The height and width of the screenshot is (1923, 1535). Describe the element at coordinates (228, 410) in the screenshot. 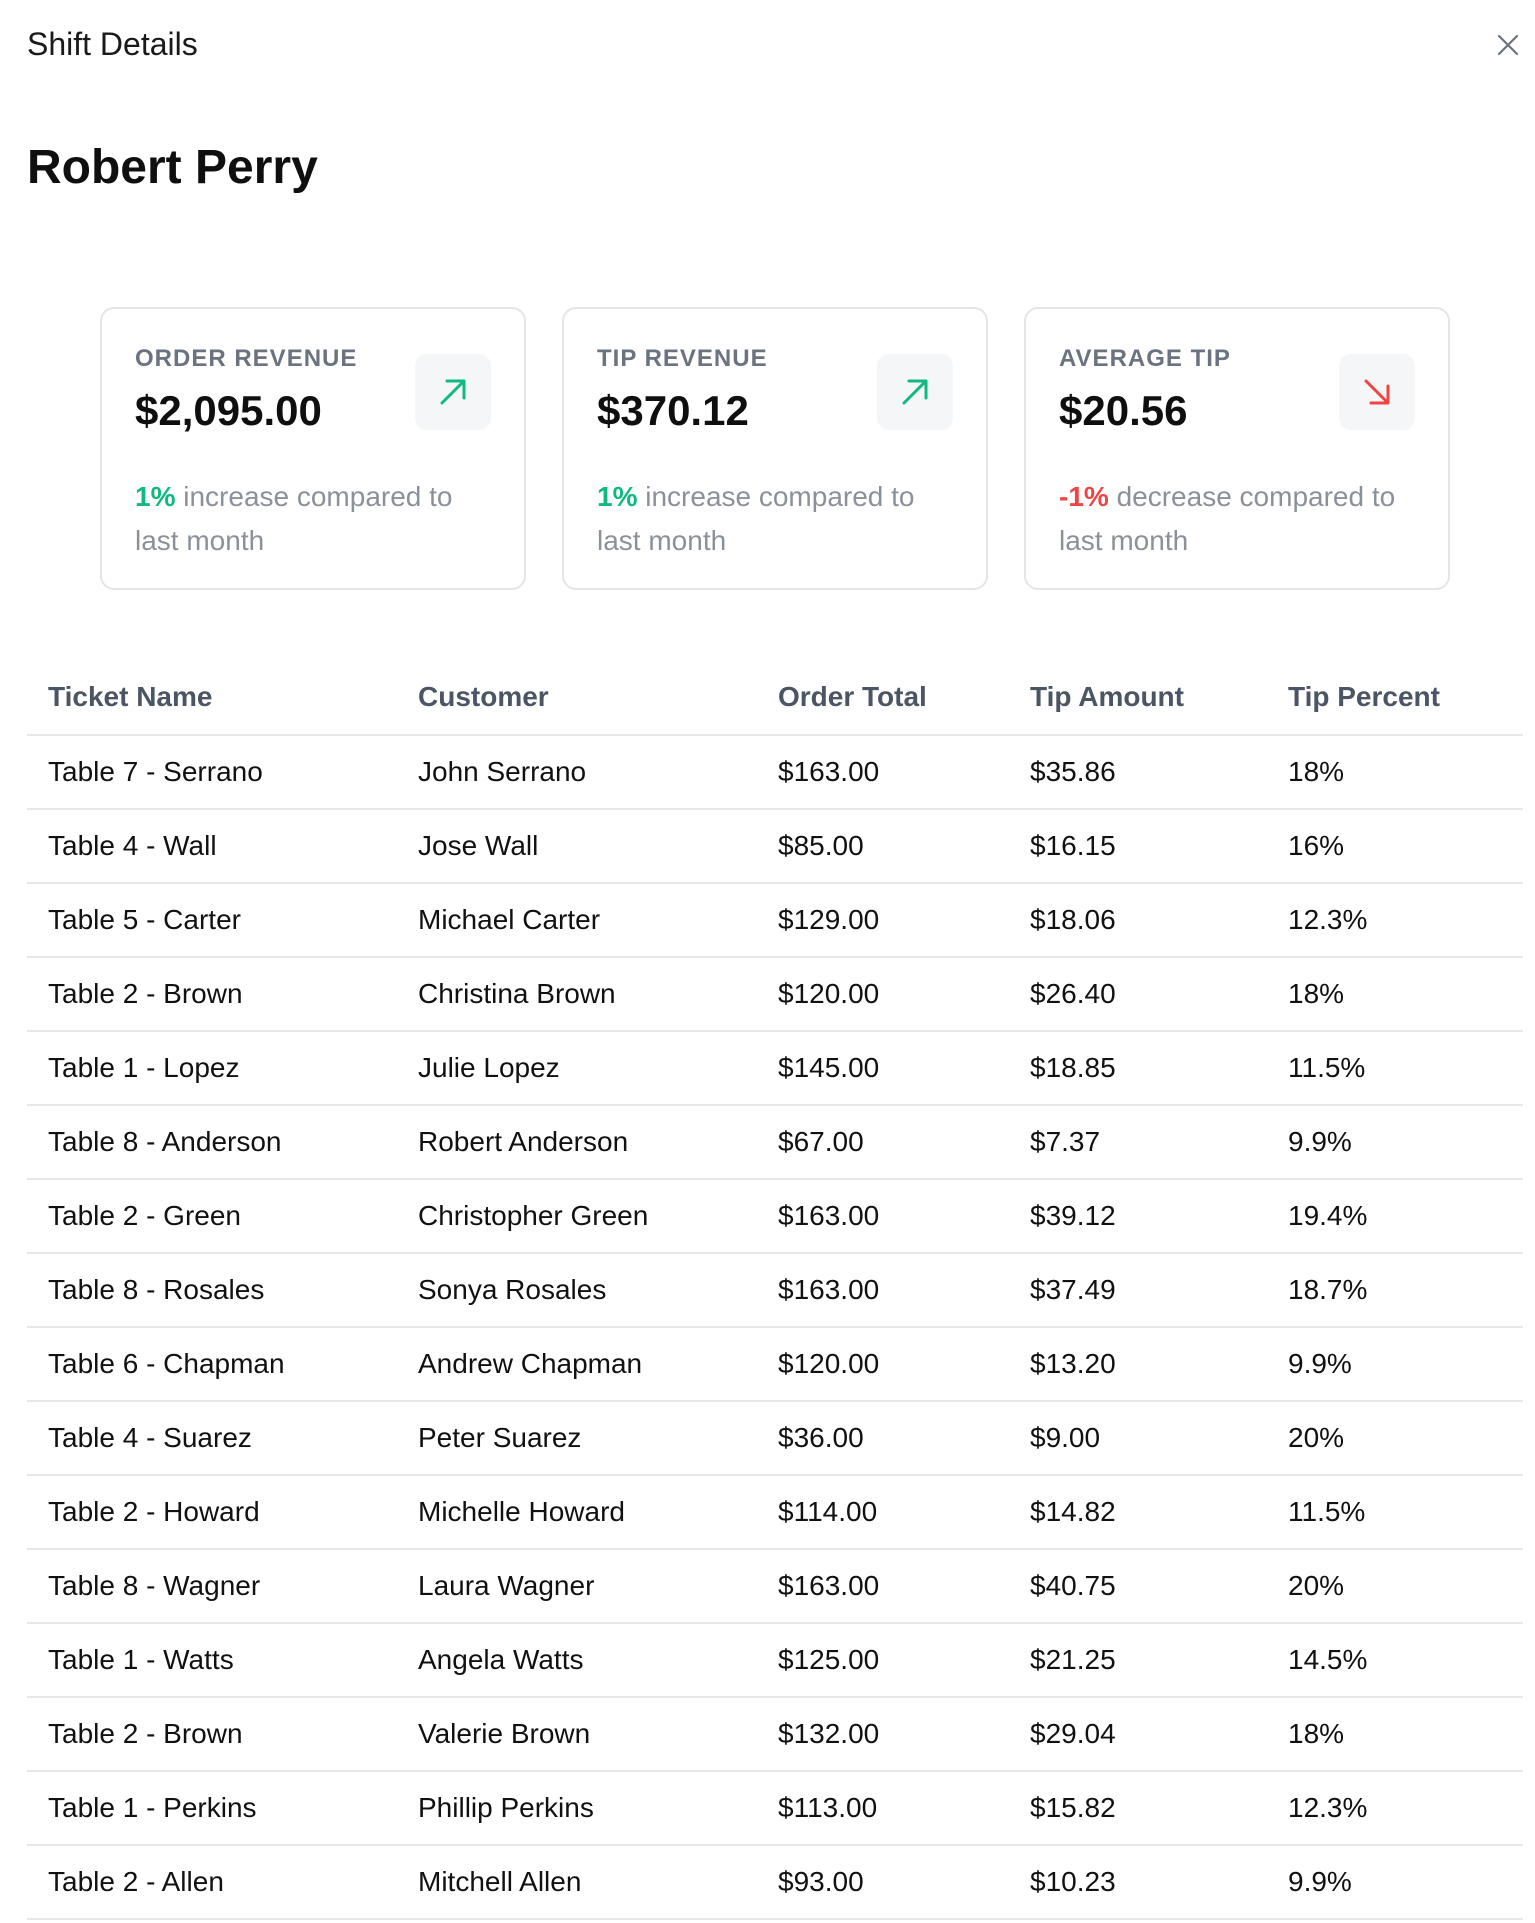

I see `stat-card-value: $2,095.00` at that location.